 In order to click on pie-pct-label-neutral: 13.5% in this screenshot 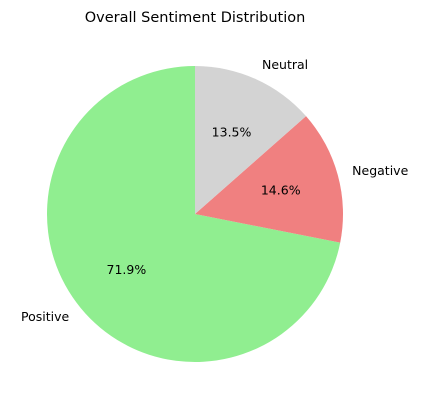, I will do `click(232, 132)`.